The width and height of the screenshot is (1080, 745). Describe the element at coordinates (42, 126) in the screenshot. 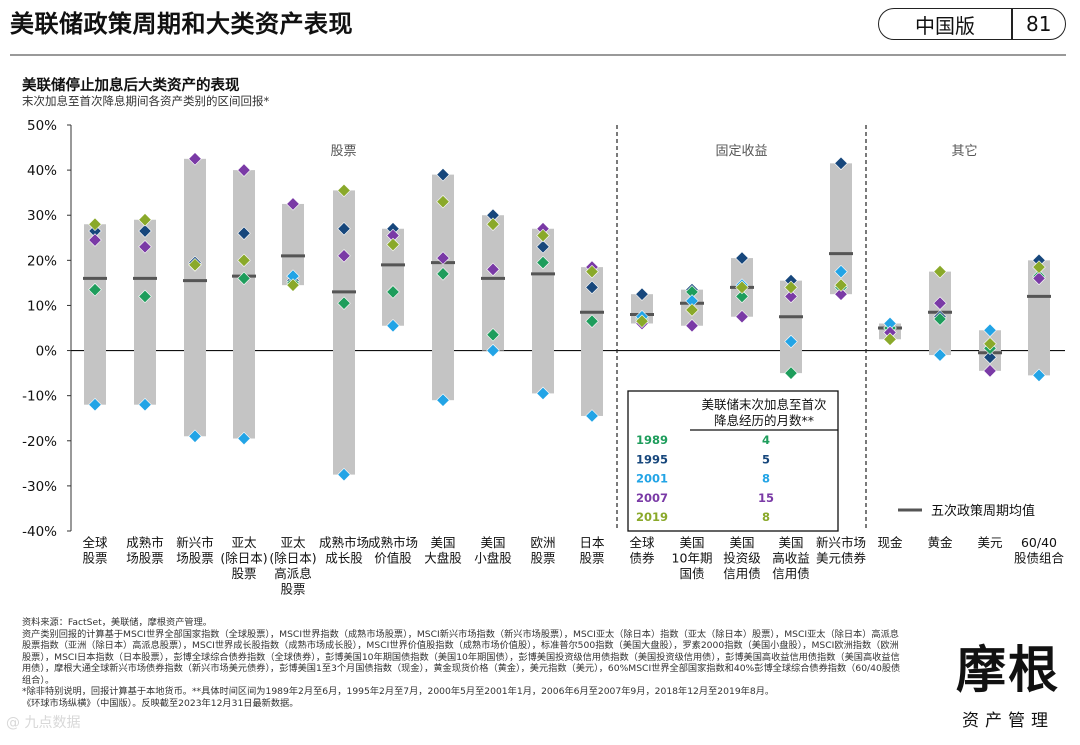

I see `y-tick-label: 50%` at that location.